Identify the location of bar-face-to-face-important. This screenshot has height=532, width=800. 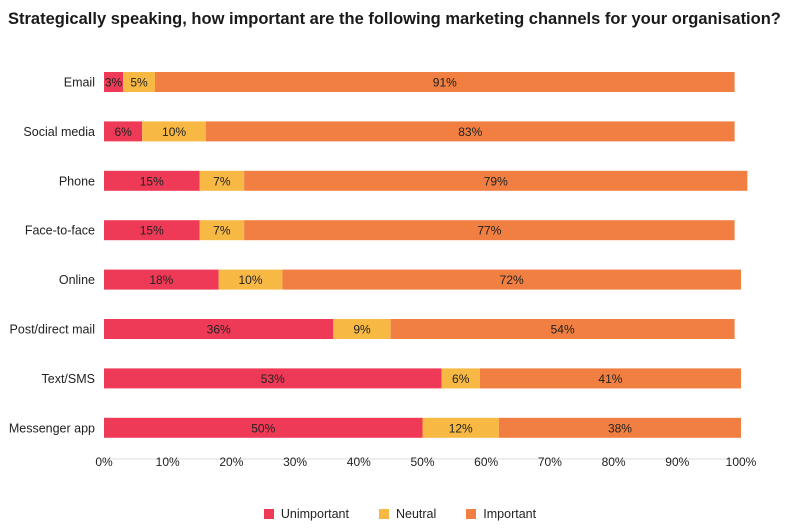
(489, 230).